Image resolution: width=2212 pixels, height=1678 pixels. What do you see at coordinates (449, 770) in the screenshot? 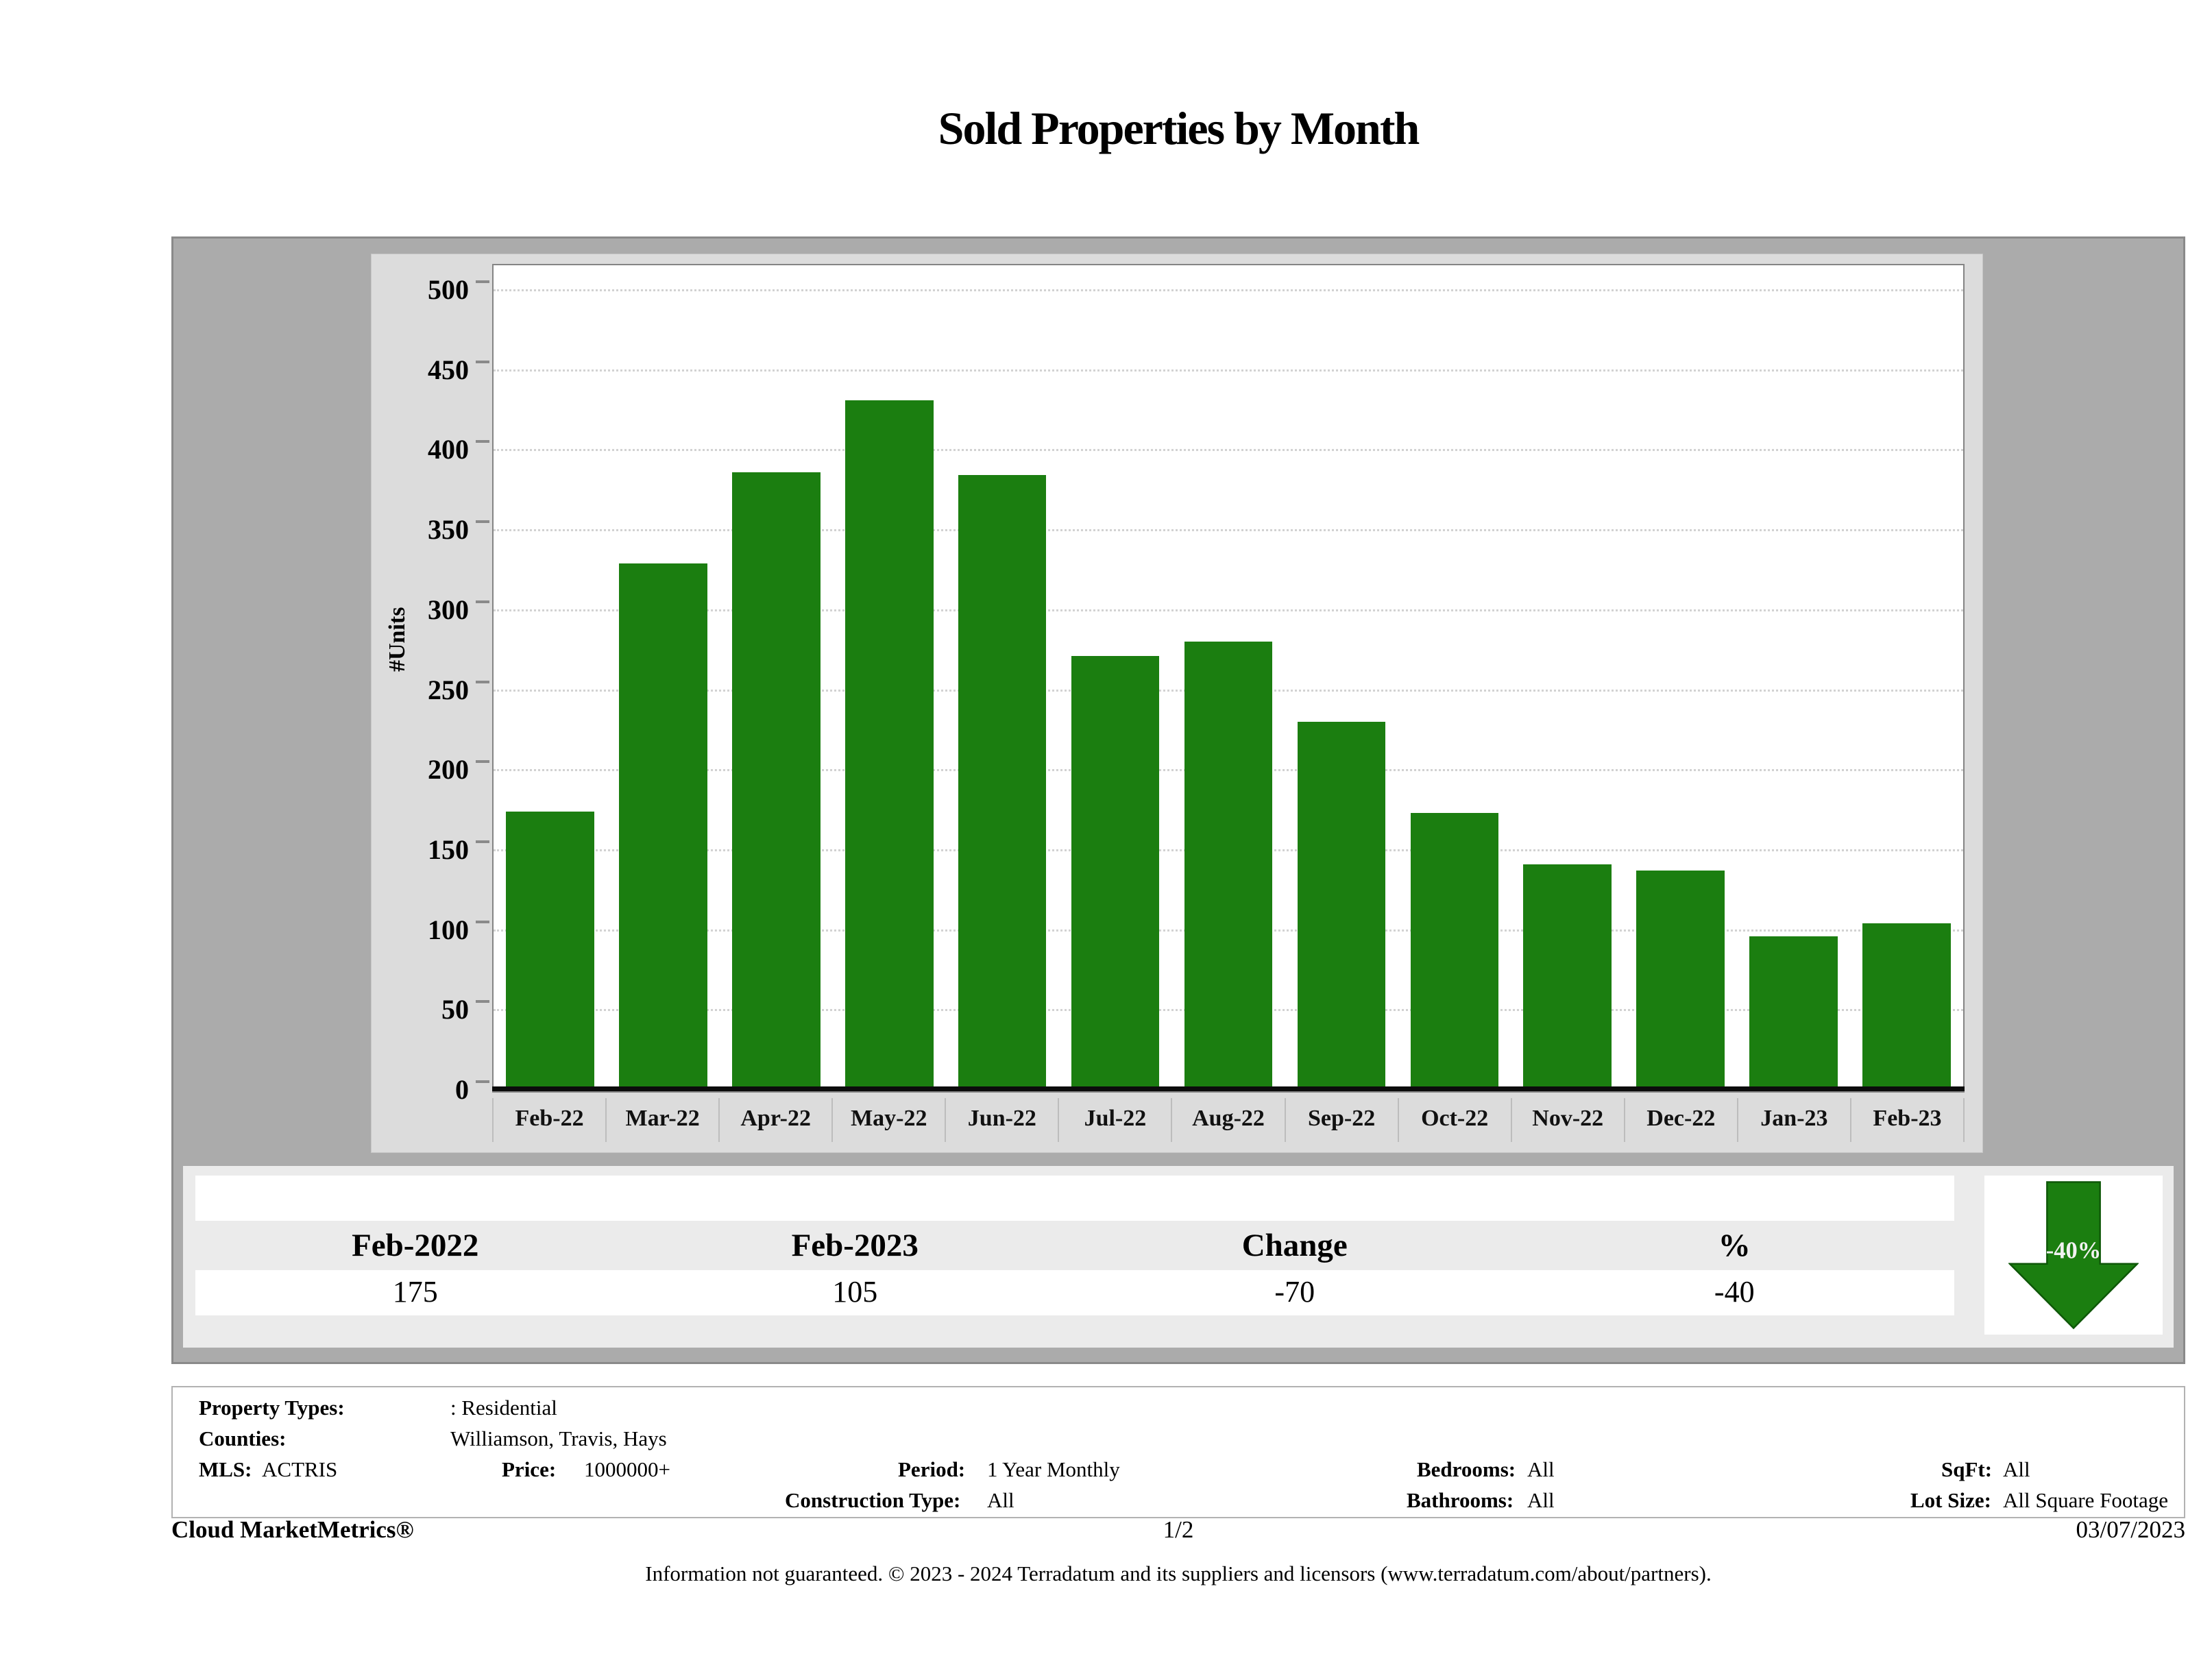
I see `y-tick-label: 200` at bounding box center [449, 770].